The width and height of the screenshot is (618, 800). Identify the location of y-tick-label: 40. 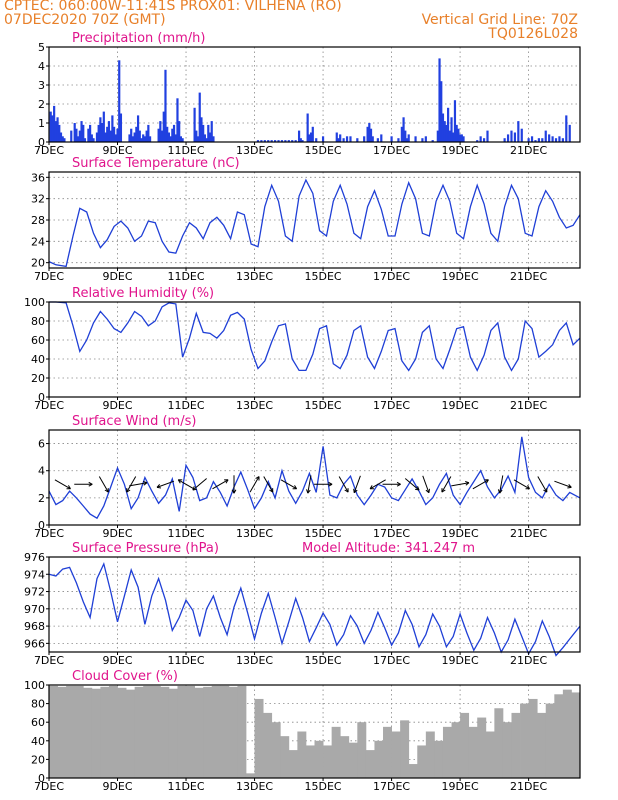
(38, 359).